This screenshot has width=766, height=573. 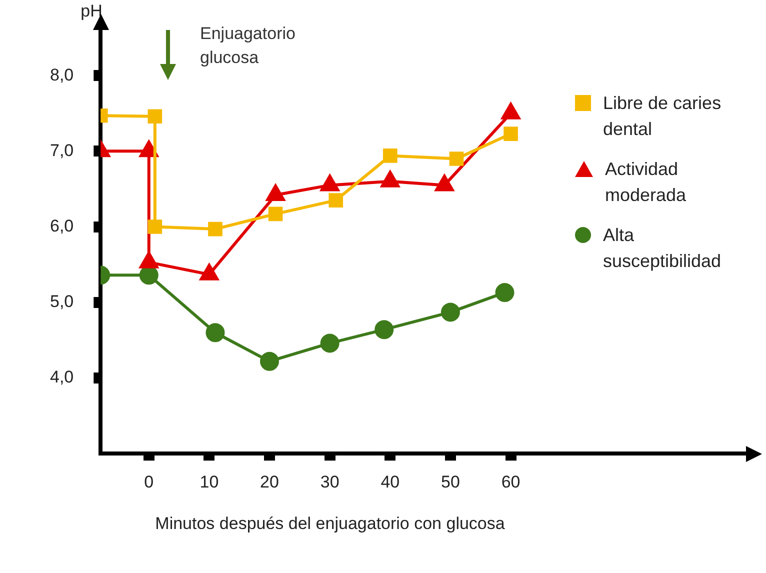 I want to click on legend-label: Libre de caries dental, so click(x=662, y=116).